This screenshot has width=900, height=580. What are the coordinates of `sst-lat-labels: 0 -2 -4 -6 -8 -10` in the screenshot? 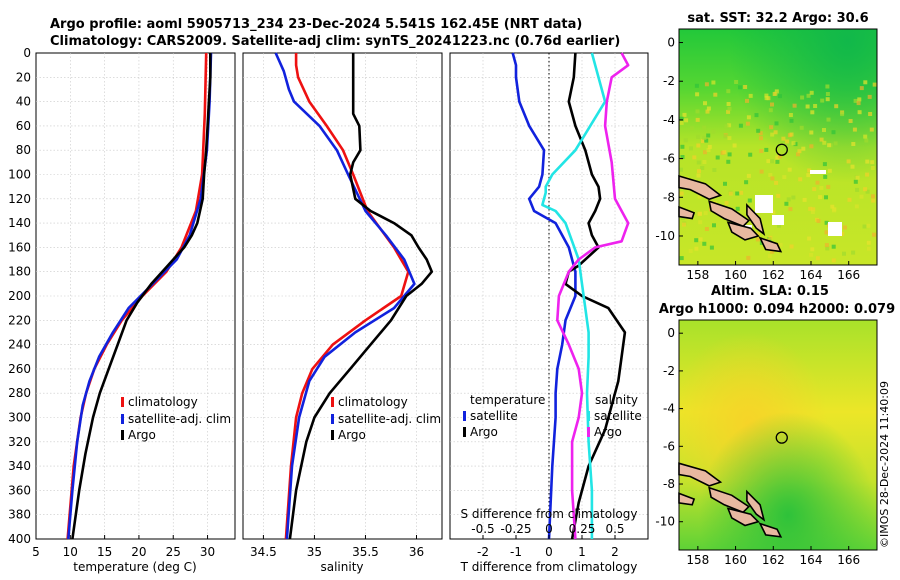 It's located at (669, 139).